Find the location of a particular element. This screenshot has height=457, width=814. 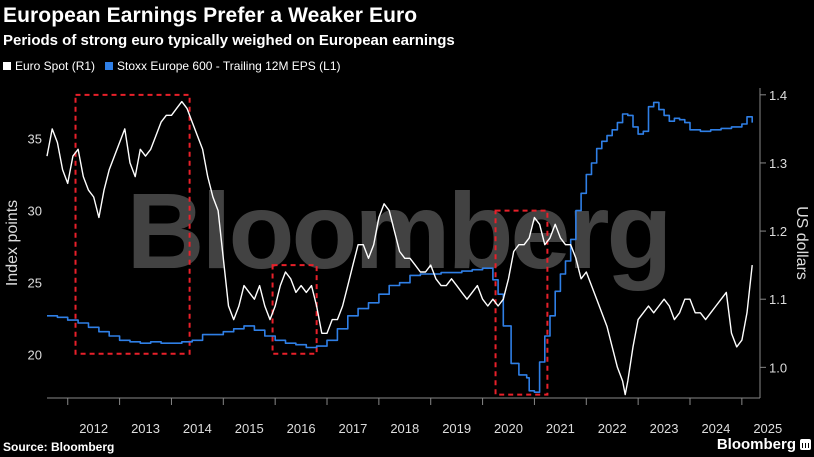

right-tick-label: 1.2 is located at coordinates (778, 231).